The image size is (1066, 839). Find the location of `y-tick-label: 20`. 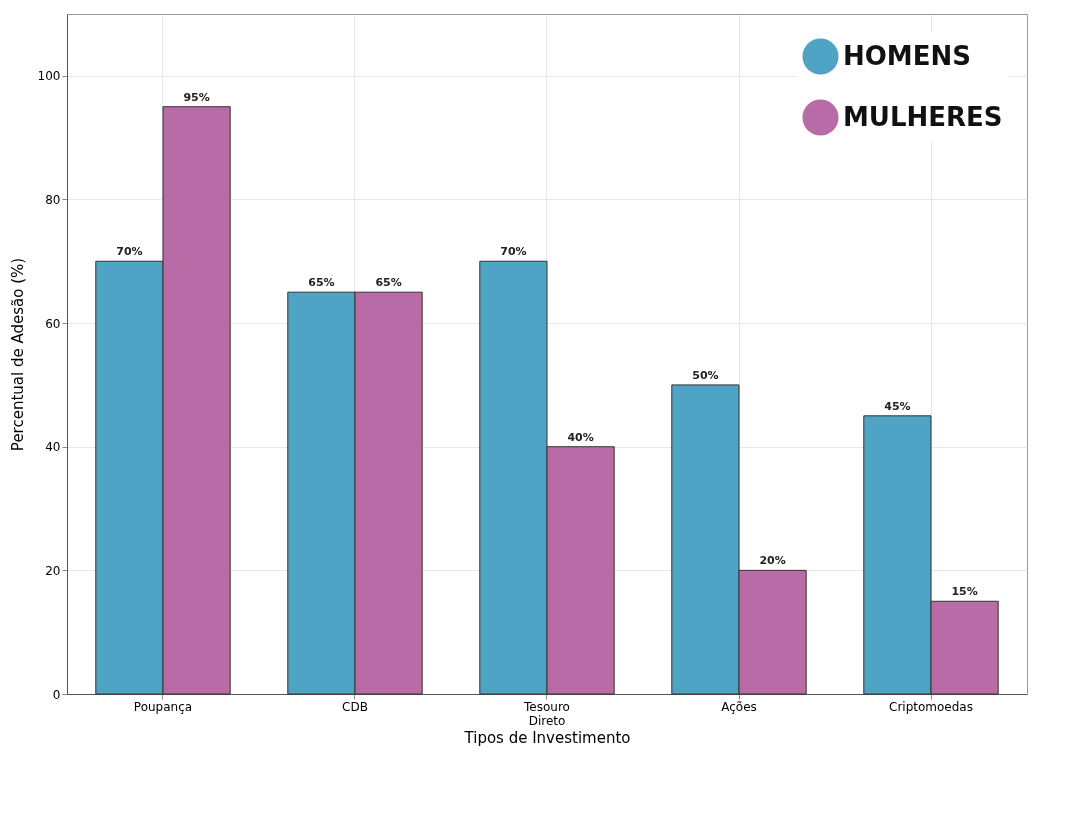

y-tick-label: 20 is located at coordinates (53, 570).